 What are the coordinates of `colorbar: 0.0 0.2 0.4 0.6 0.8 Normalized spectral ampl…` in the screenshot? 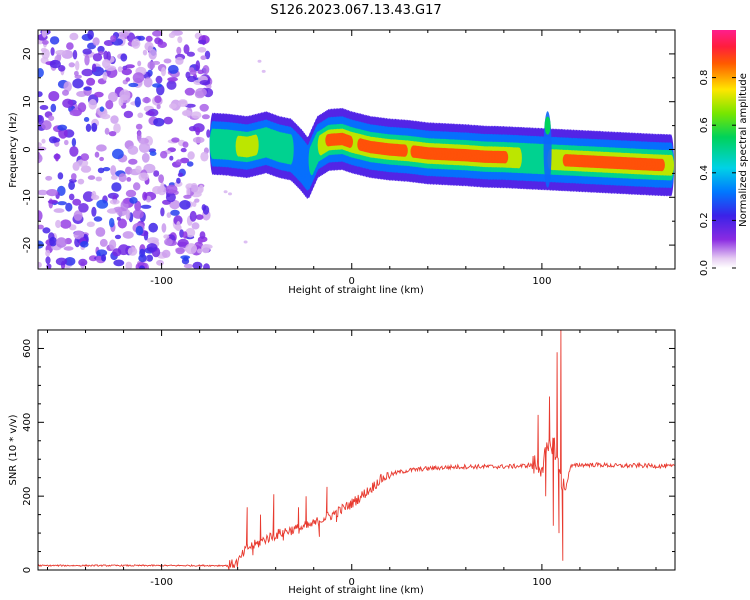 It's located at (724, 153).